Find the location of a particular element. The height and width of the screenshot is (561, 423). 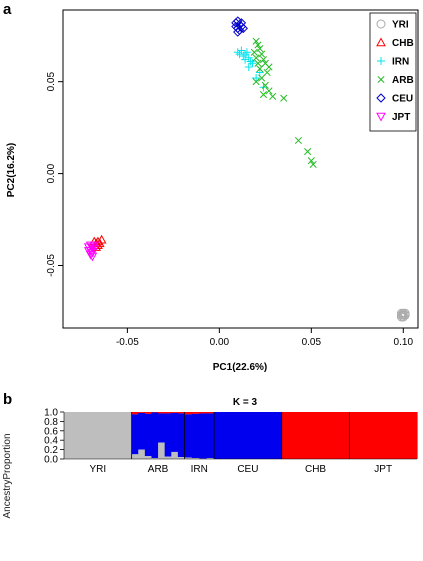

legend-label-arb: ARB is located at coordinates (403, 80).